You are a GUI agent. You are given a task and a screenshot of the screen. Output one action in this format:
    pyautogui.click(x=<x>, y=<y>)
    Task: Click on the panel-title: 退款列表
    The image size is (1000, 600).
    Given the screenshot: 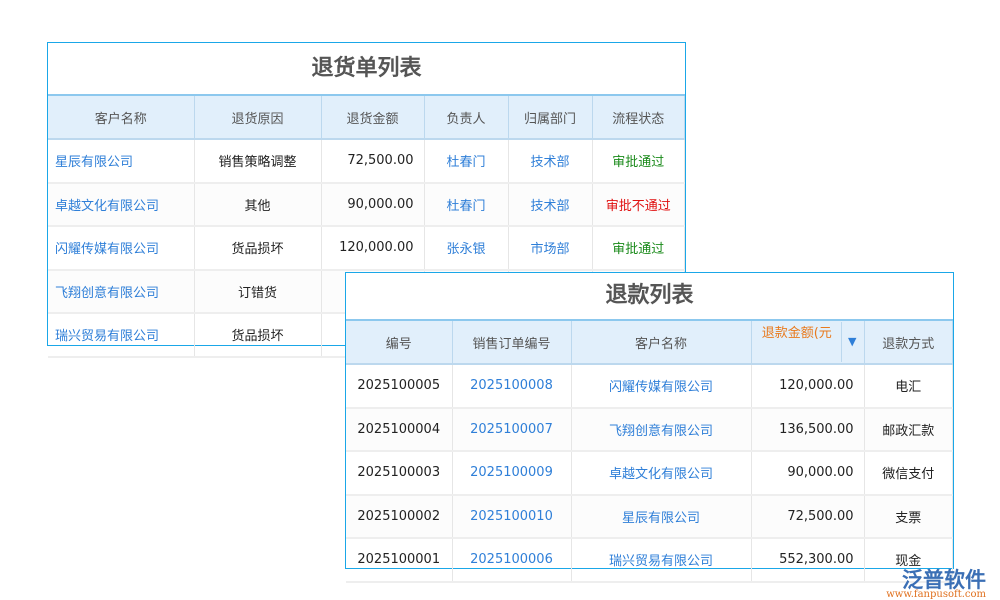 What is the action you would take?
    pyautogui.click(x=649, y=297)
    